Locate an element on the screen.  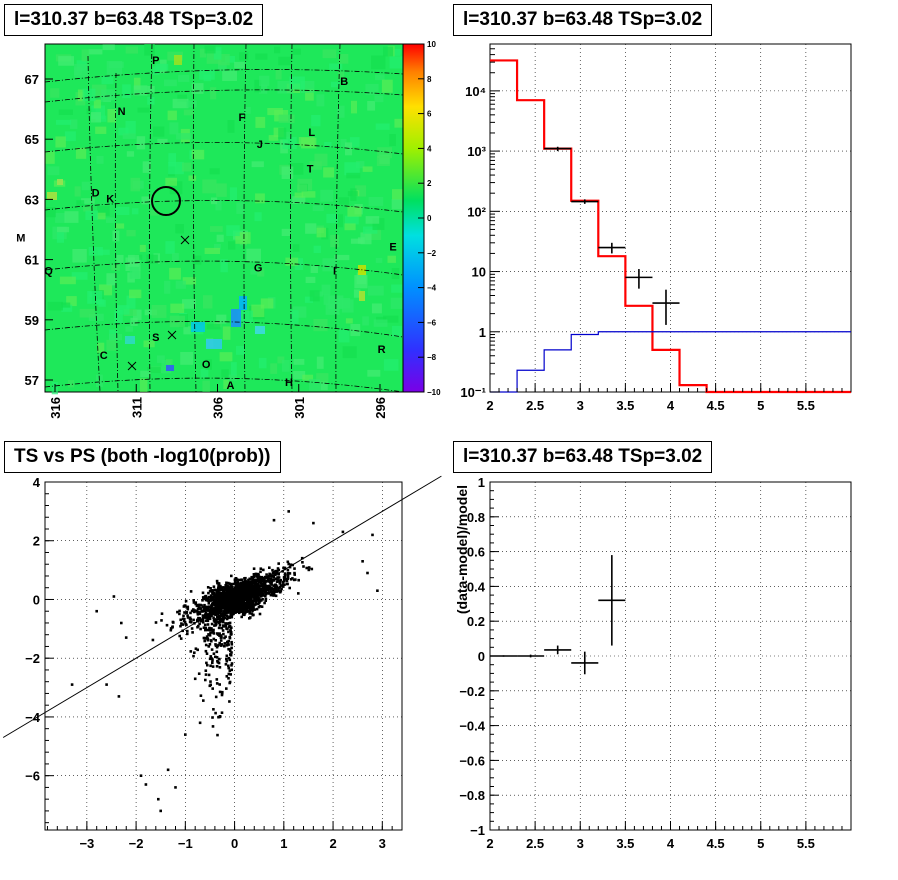
y-tick-label: 65 is located at coordinates (32, 139).